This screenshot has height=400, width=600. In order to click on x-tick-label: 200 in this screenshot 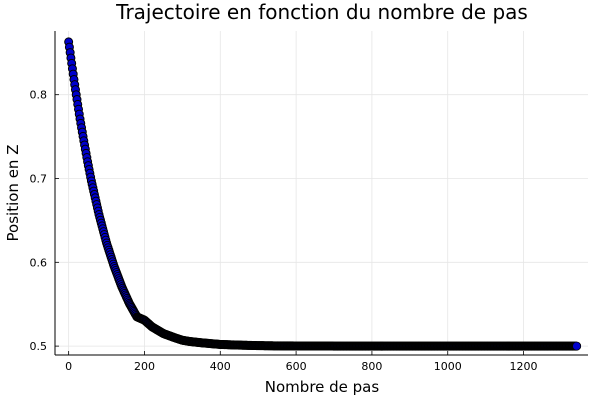, I will do `click(144, 366)`.